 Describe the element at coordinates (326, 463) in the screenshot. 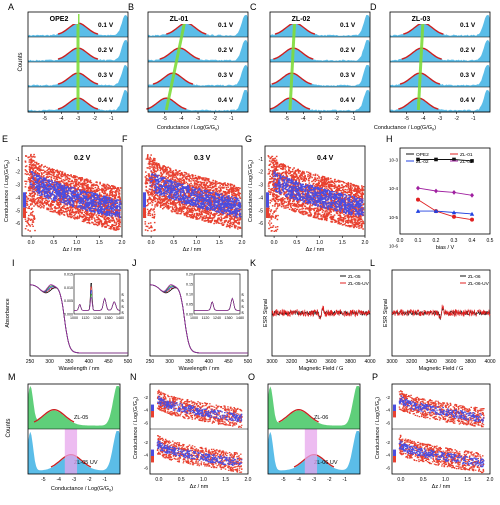

I see `series-label: ZL-06 UV` at that location.